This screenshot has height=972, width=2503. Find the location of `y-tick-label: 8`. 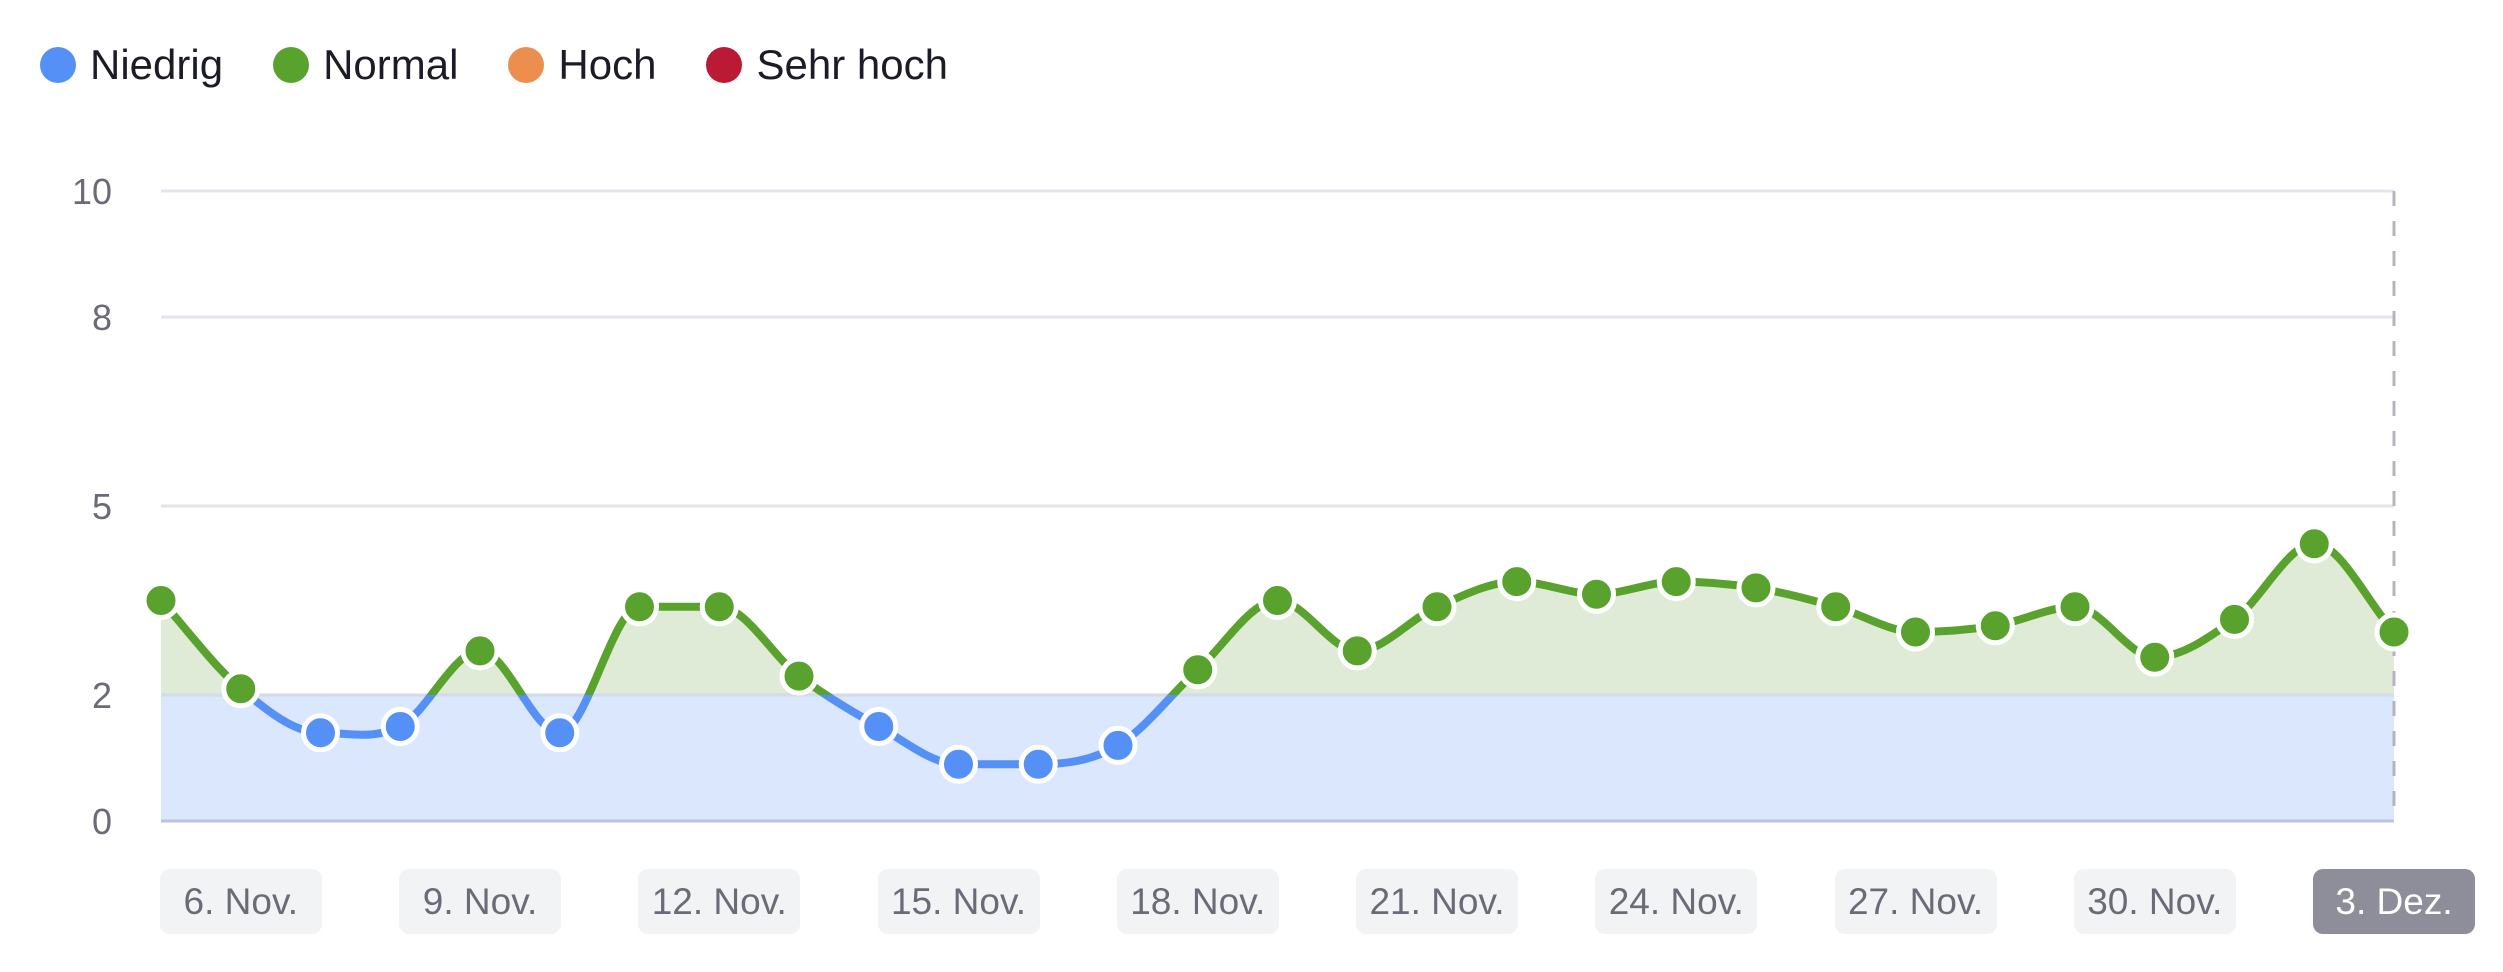

y-tick-label: 8 is located at coordinates (102, 317).